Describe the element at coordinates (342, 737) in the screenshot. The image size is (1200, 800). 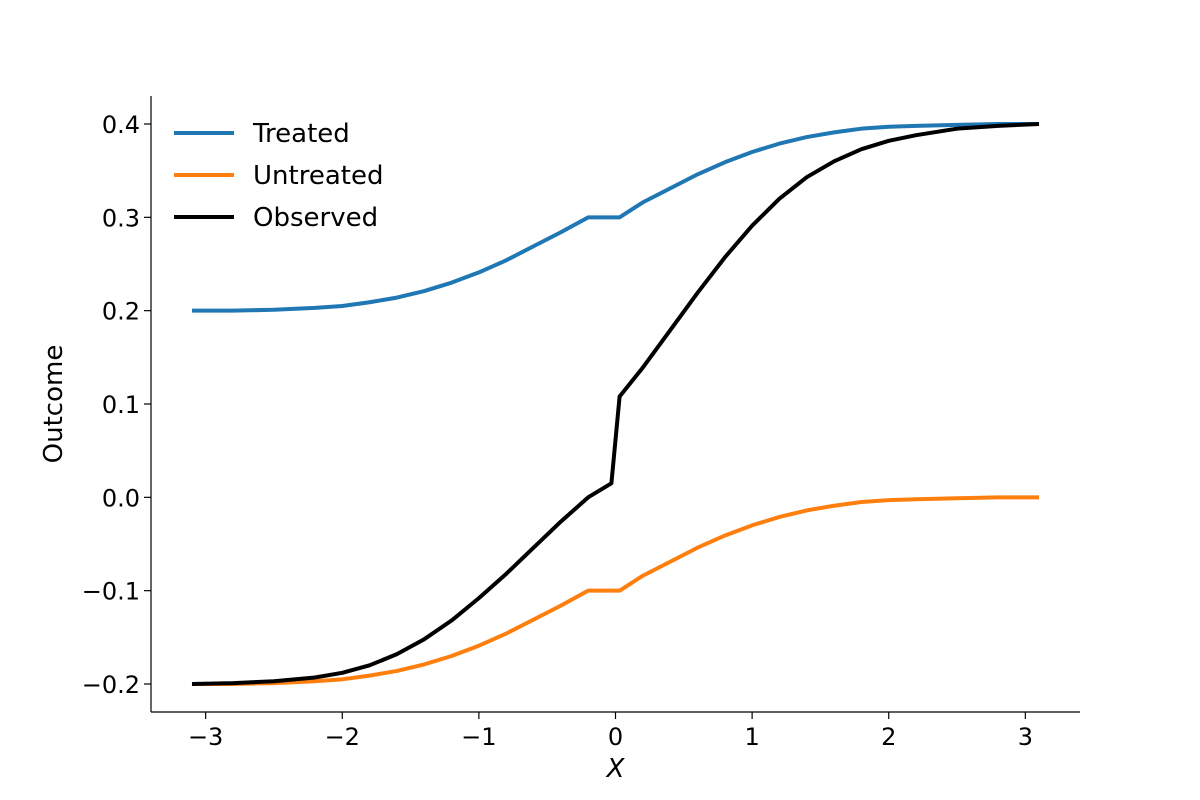
I see `x-tick-label: −2` at that location.